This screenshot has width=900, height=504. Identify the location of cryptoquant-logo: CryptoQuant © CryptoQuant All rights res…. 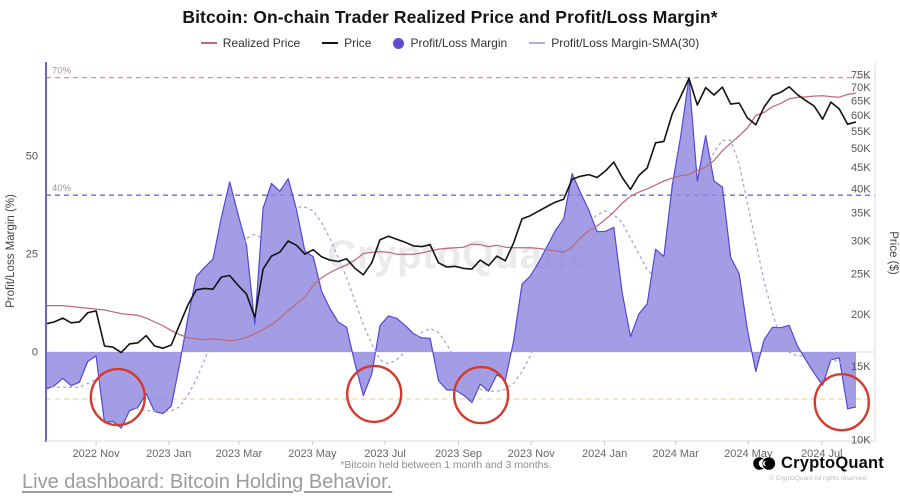
(818, 468).